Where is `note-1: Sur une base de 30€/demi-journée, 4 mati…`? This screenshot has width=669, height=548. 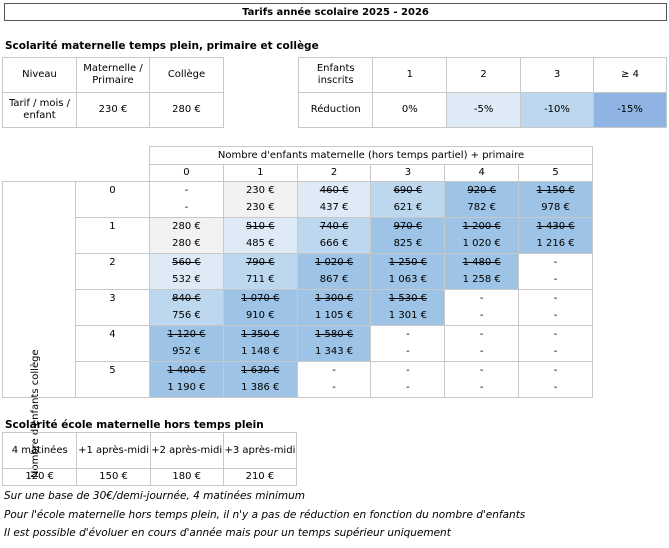 note-1: Sur une base de 30€/demi-journée, 4 mati… is located at coordinates (155, 496).